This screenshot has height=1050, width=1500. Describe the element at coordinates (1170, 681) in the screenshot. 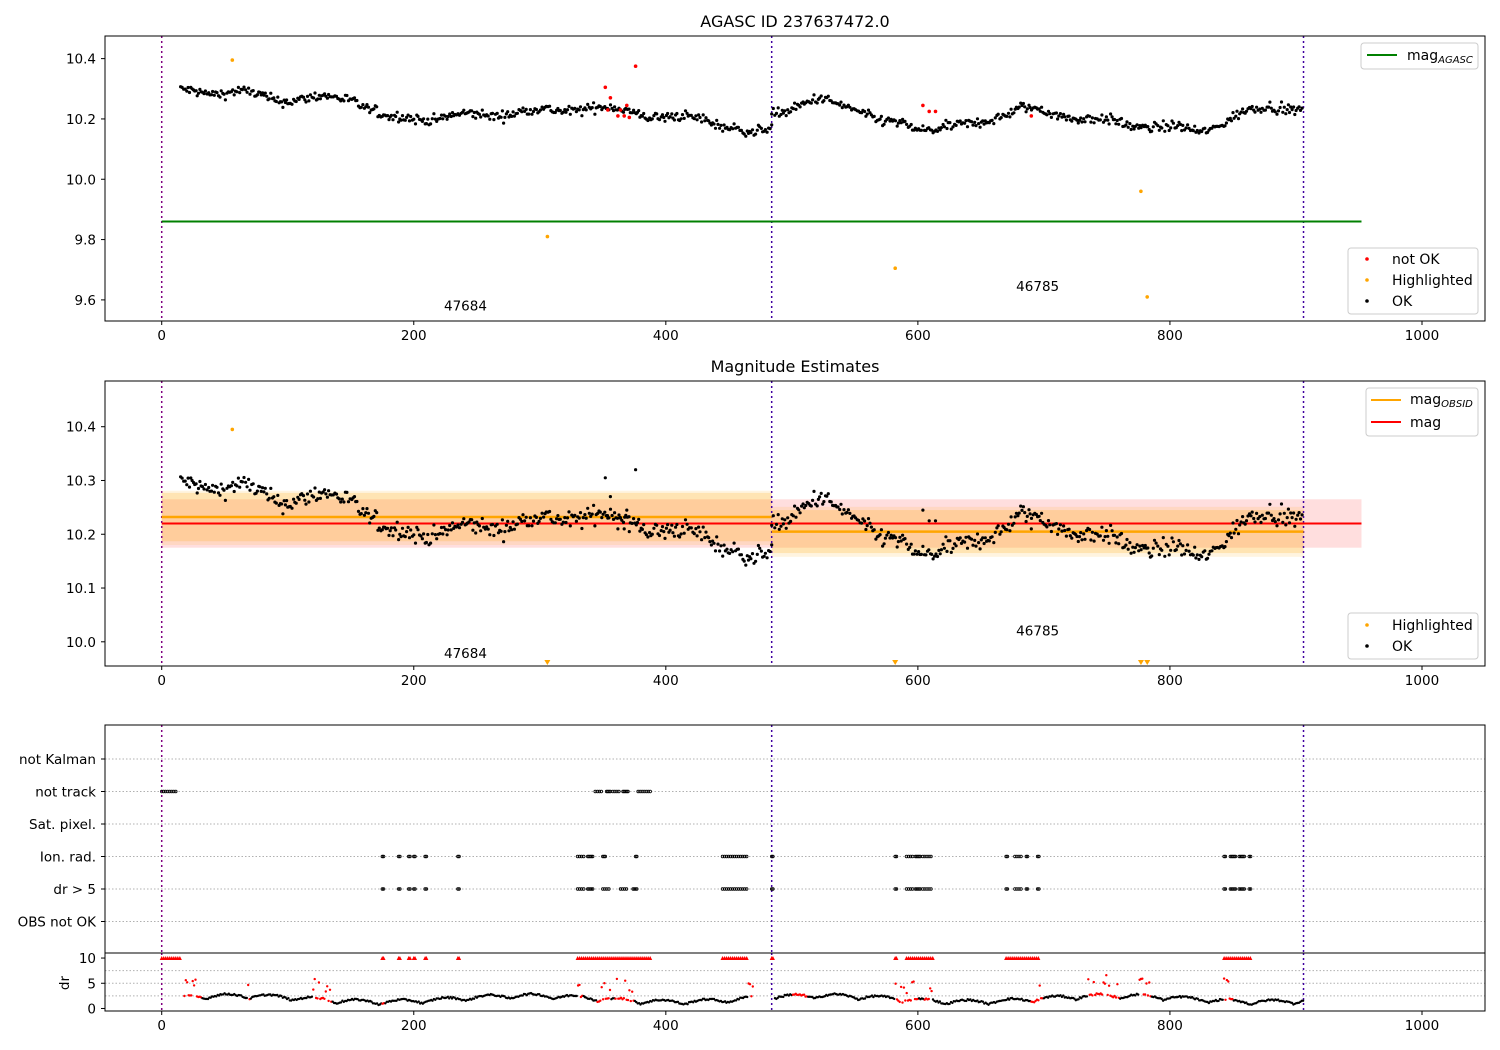

I see `mid-xtick-label: 800` at that location.